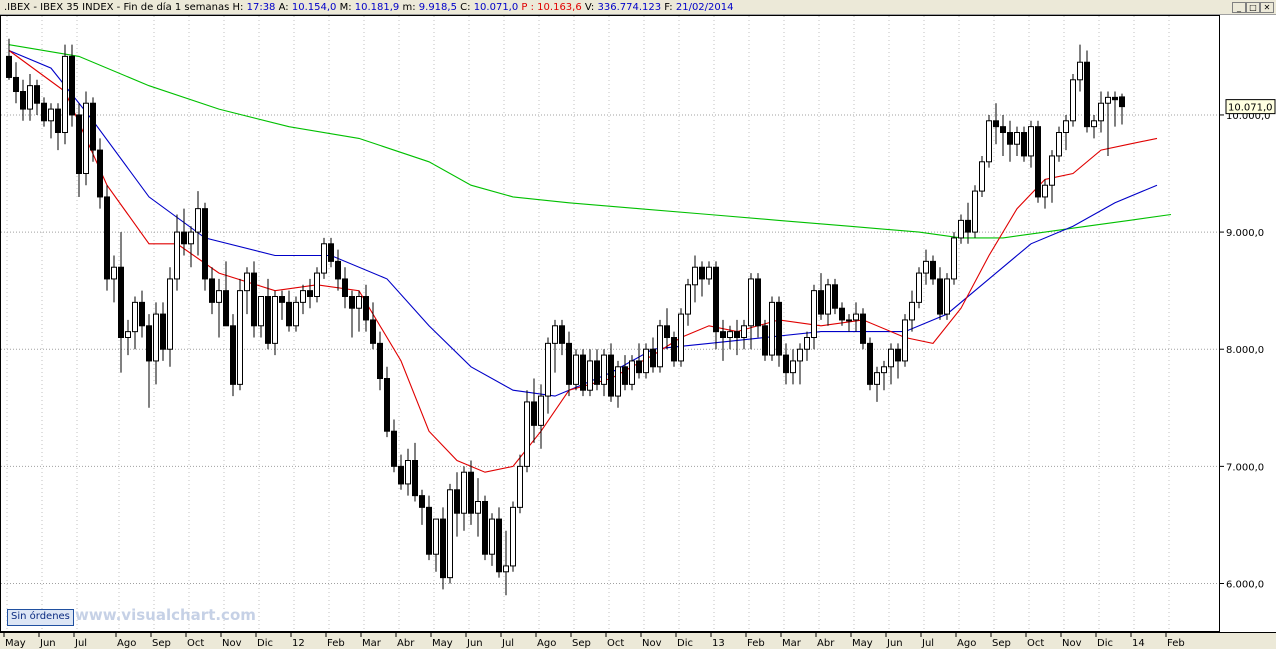 Image resolution: width=1276 pixels, height=650 pixels. I want to click on maximize-button: □, so click(1253, 7).